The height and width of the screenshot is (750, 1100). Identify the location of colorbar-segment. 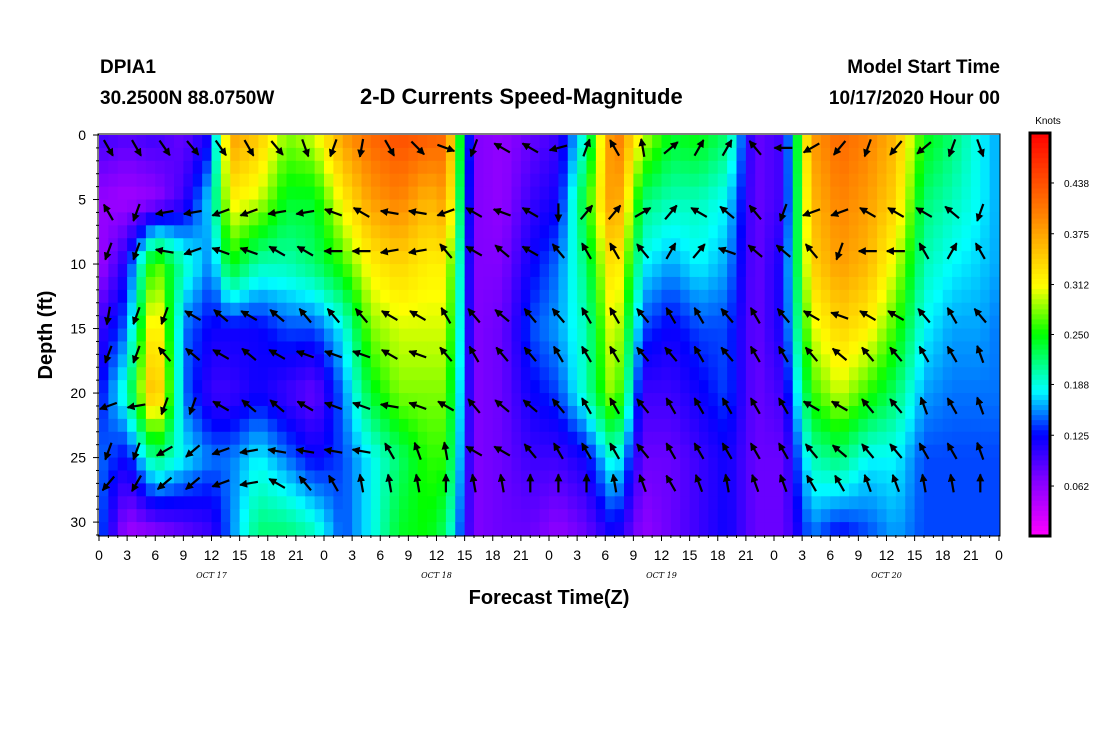
(1040, 332).